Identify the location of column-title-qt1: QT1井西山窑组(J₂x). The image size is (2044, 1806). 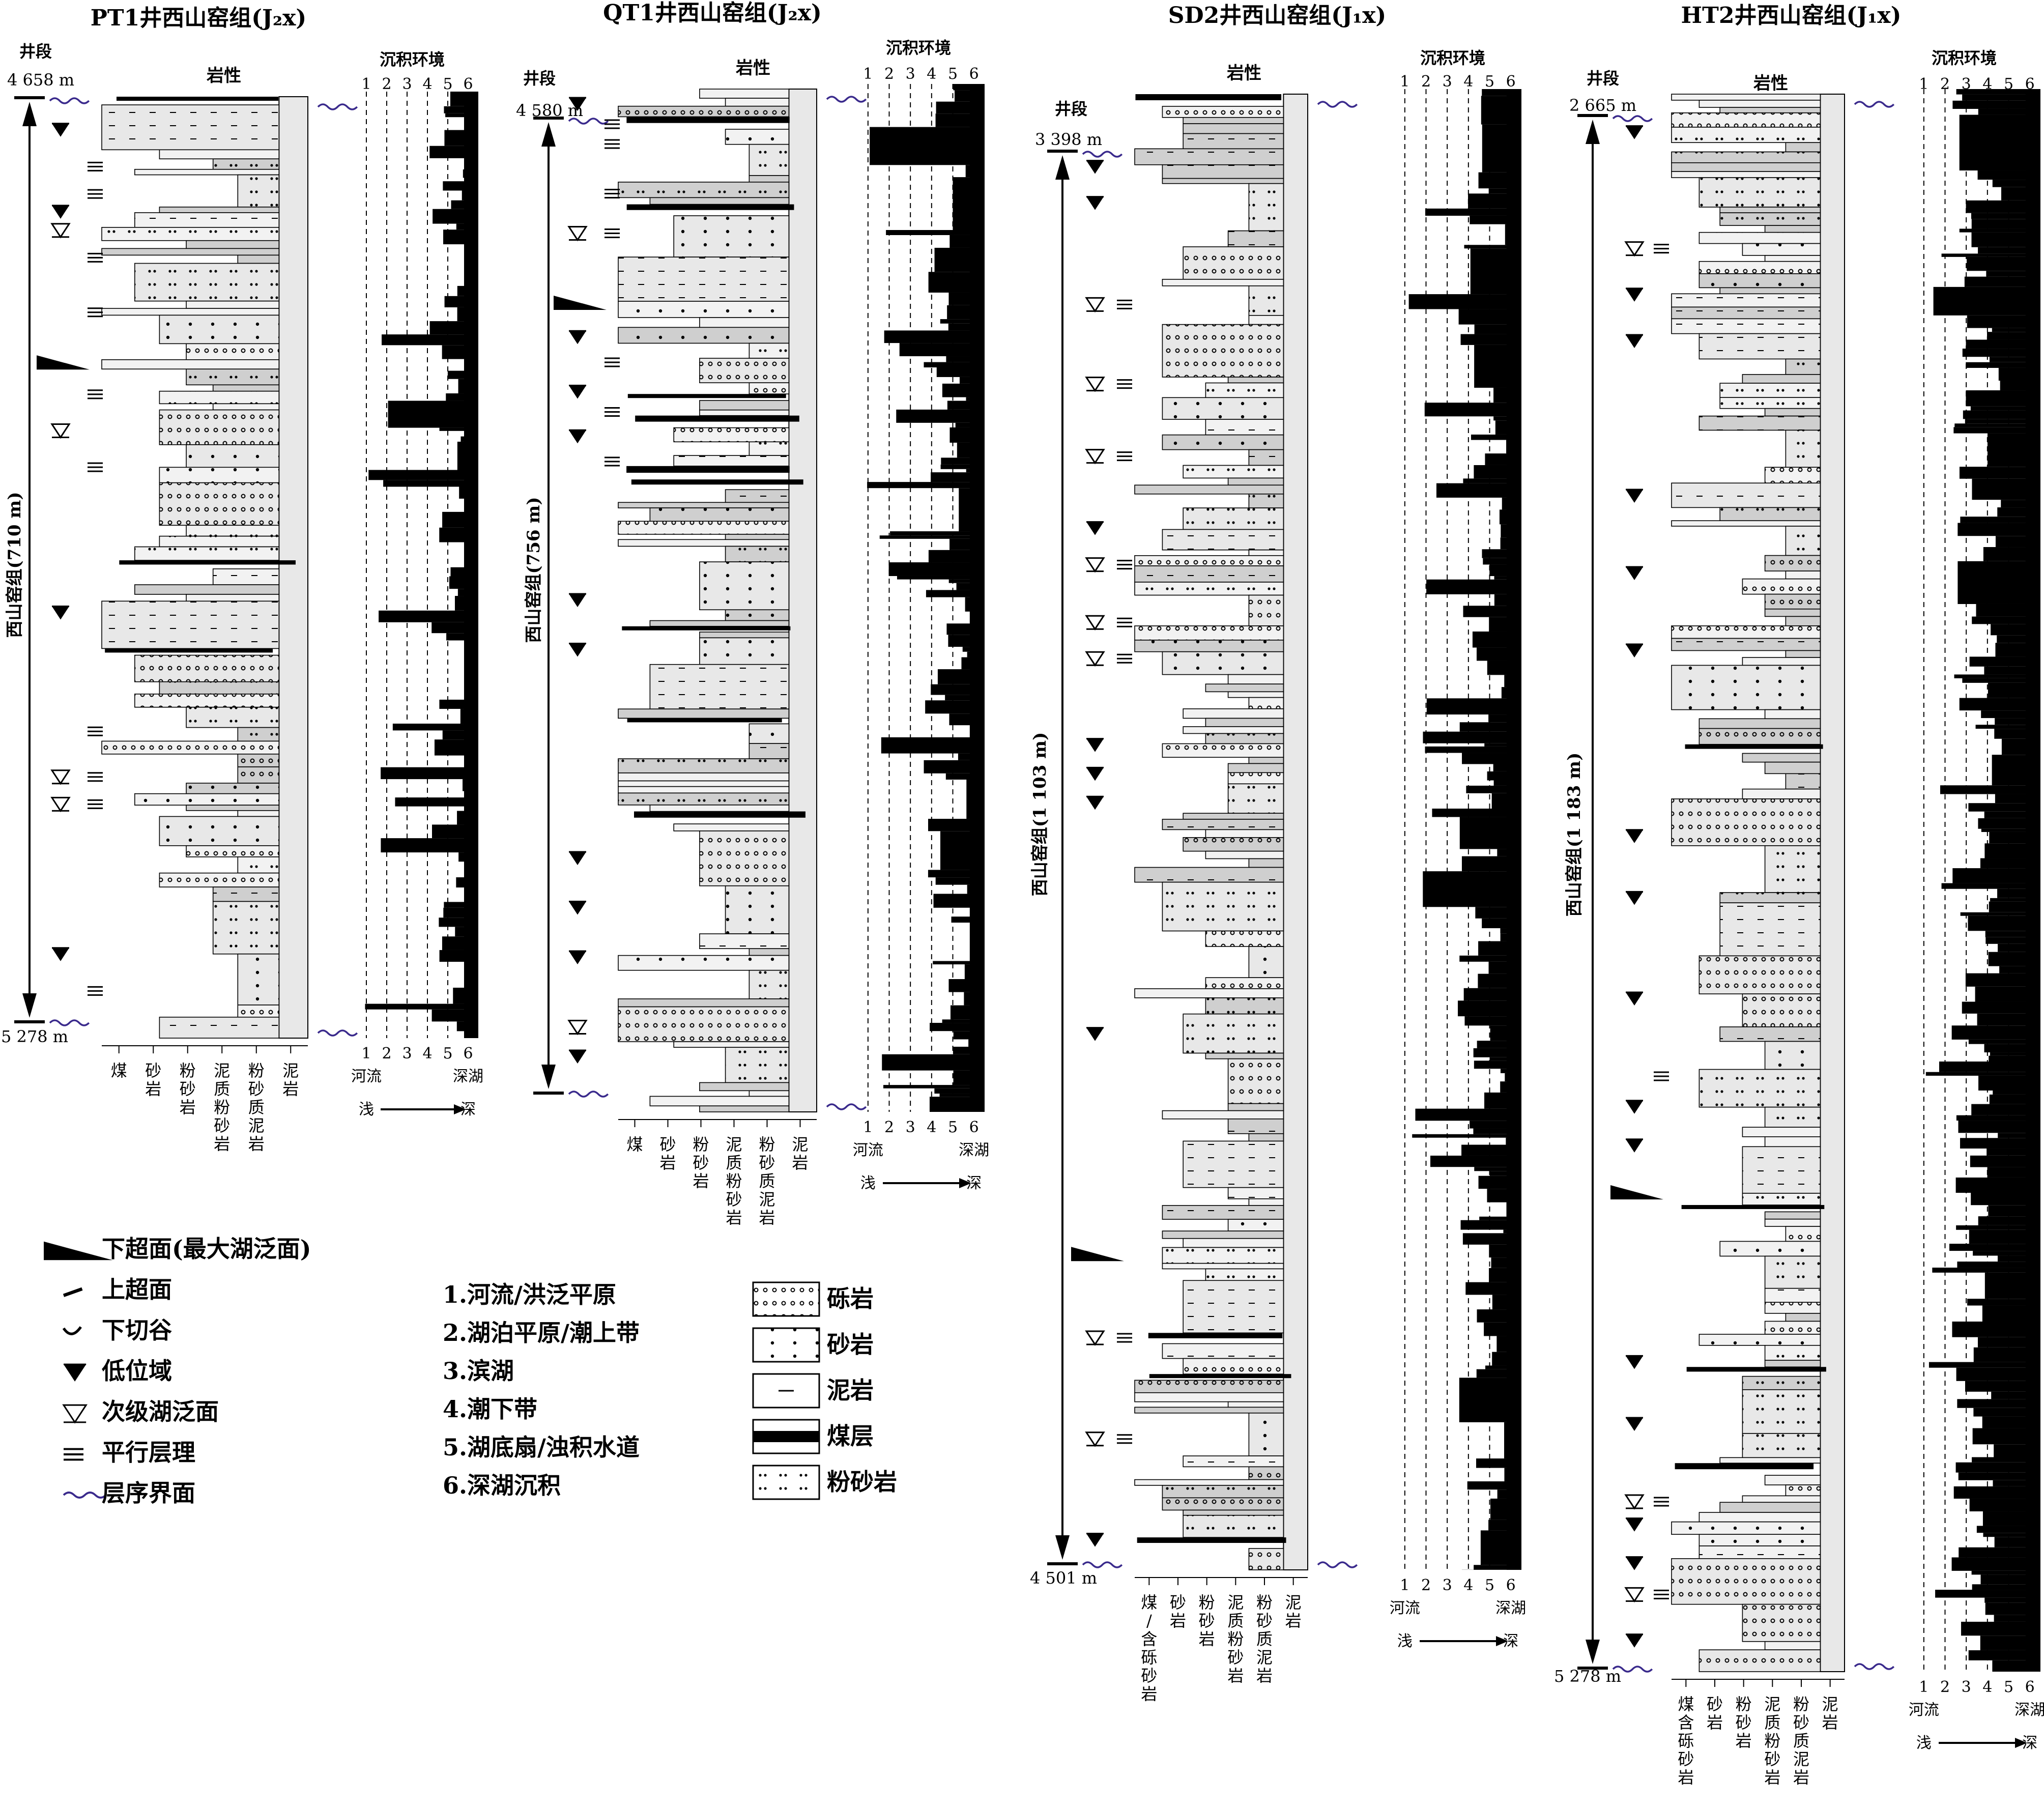
(712, 13).